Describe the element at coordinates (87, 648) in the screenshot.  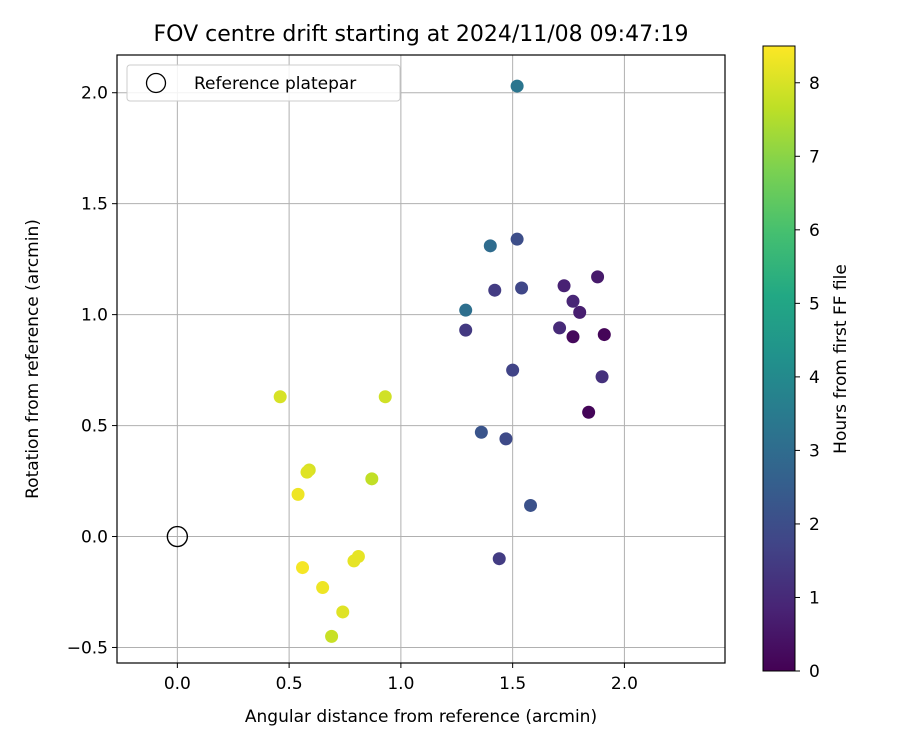
I see `y-tick-label: −0.5` at that location.